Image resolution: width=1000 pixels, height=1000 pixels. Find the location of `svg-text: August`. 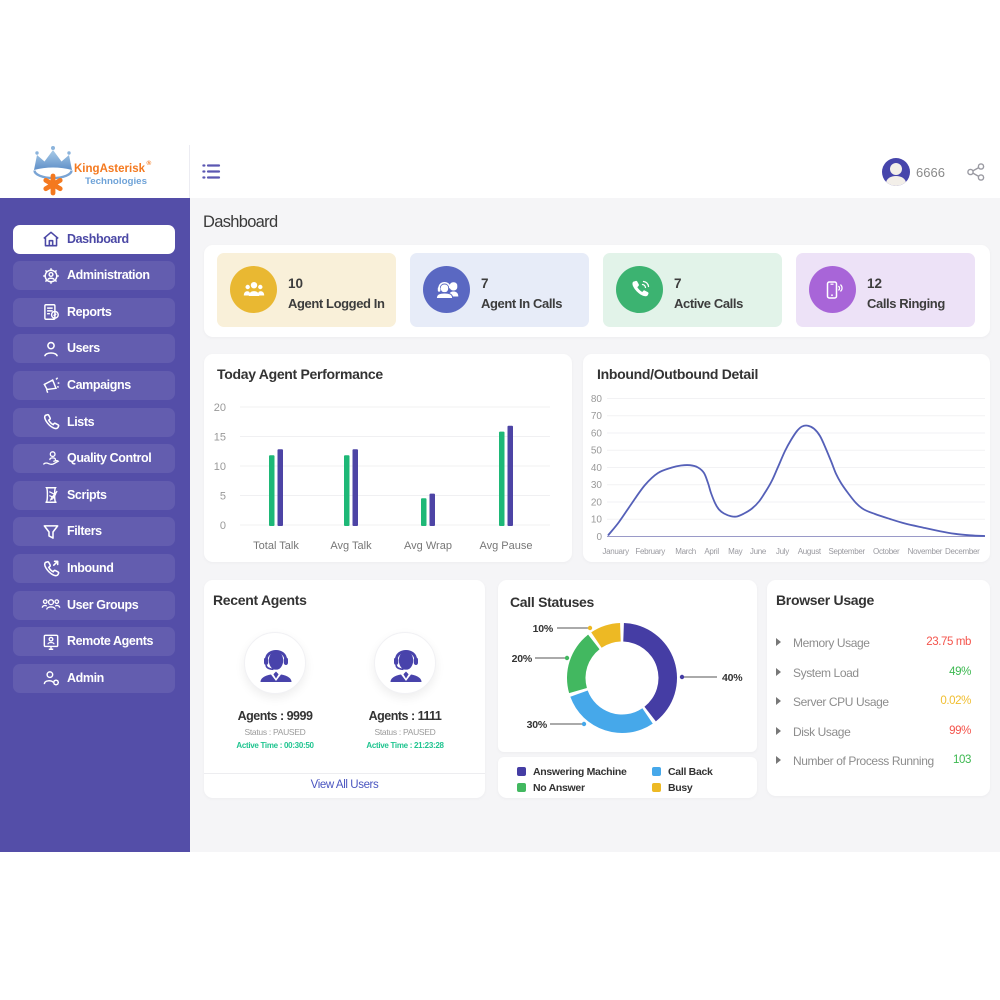

svg-text: August is located at coordinates (810, 551).